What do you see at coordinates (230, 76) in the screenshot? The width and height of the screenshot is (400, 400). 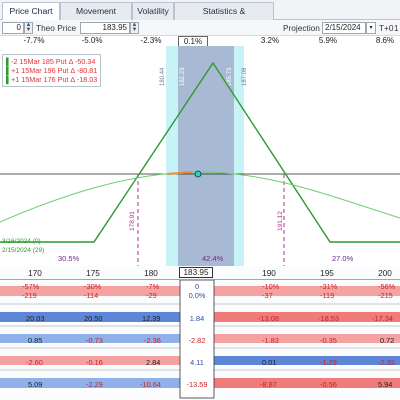 I see `band-label: 185.73` at bounding box center [230, 76].